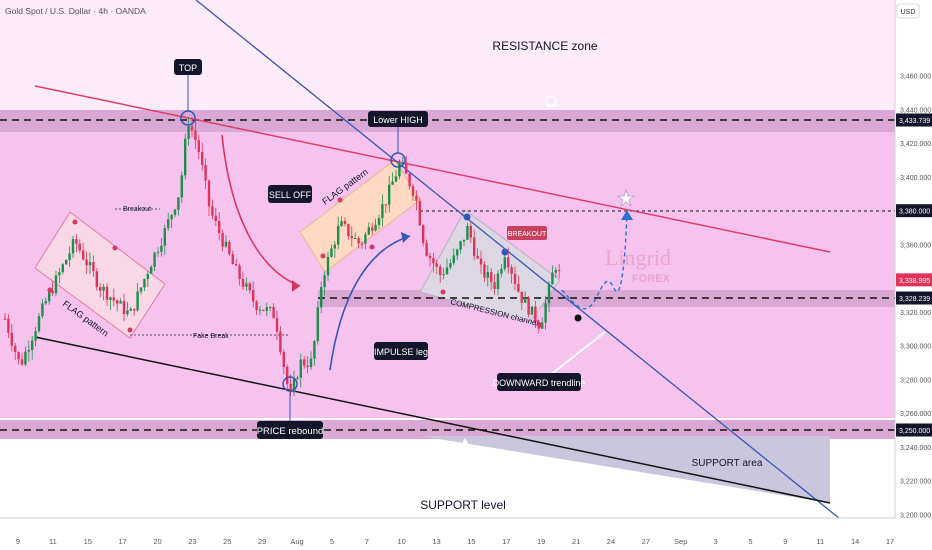 The image size is (932, 550). What do you see at coordinates (651, 279) in the screenshot?
I see `watermark-line2: FOREX` at bounding box center [651, 279].